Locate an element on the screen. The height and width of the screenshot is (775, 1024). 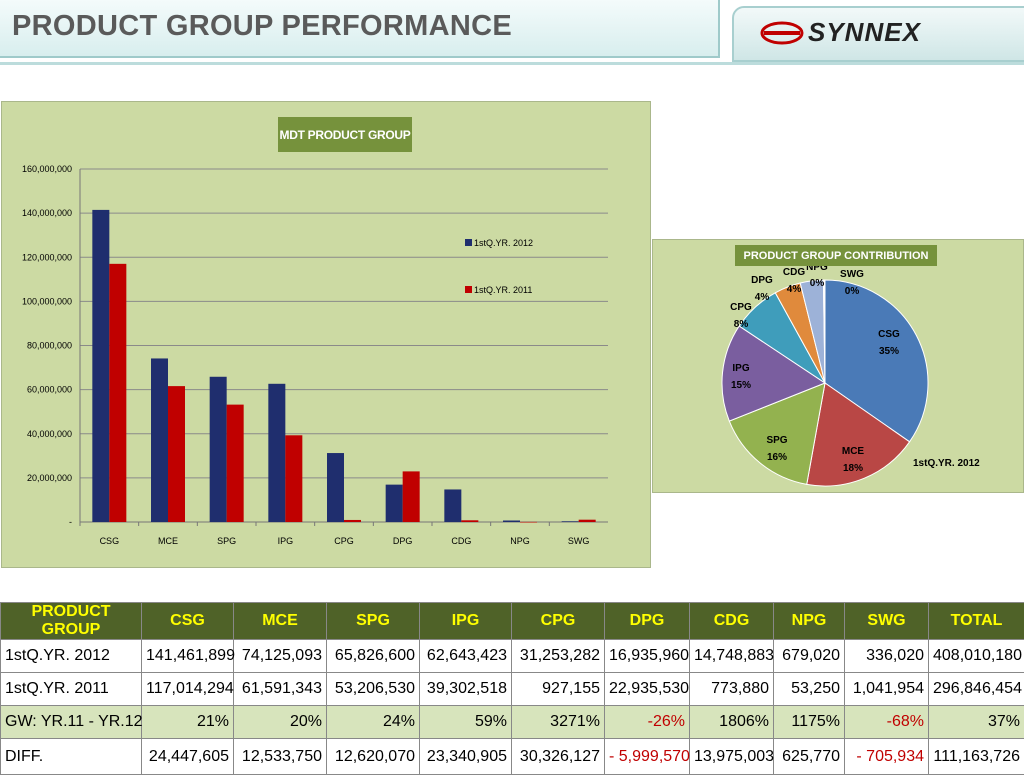
slice-pct-label: 4% is located at coordinates (794, 289).